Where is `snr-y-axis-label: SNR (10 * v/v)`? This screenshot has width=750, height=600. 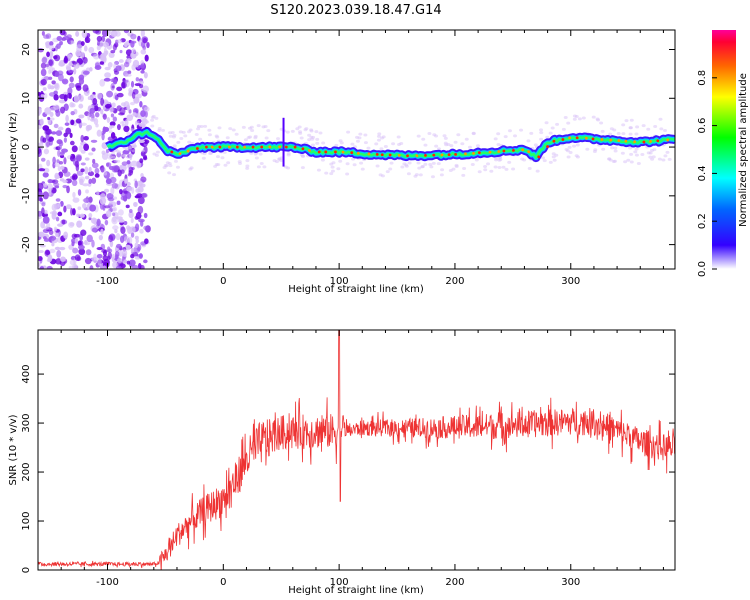 snr-y-axis-label: SNR (10 * v/v) is located at coordinates (13, 449).